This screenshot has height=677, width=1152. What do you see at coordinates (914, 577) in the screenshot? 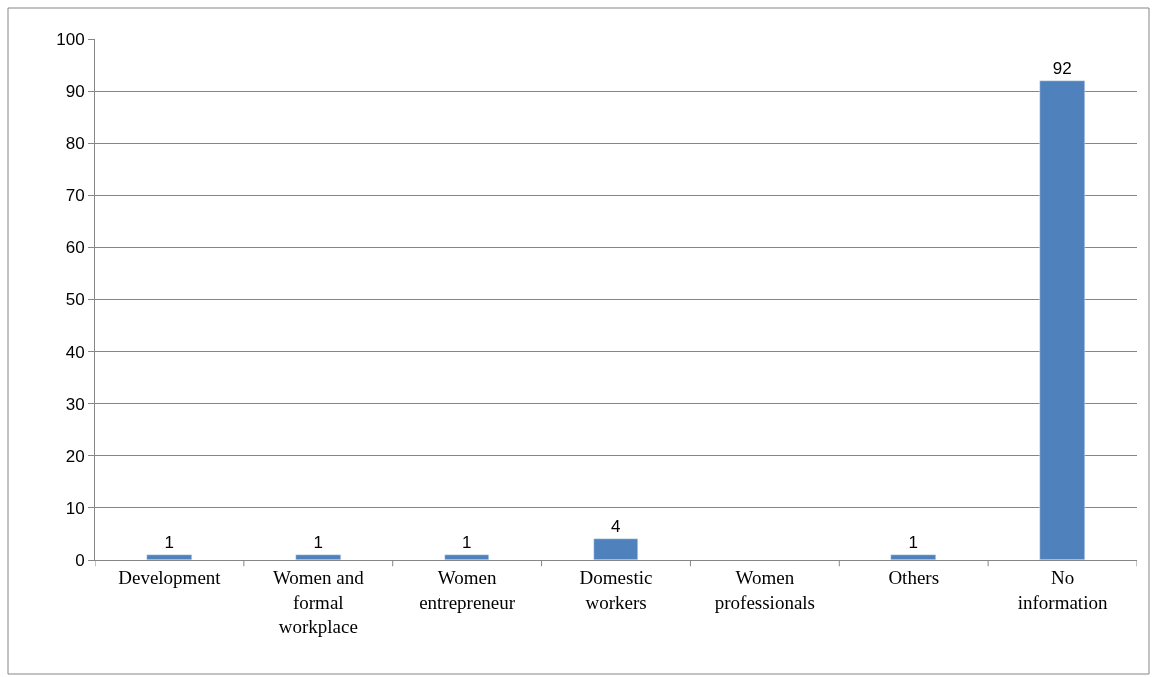
I see `x-tick-label: Others` at bounding box center [914, 577].